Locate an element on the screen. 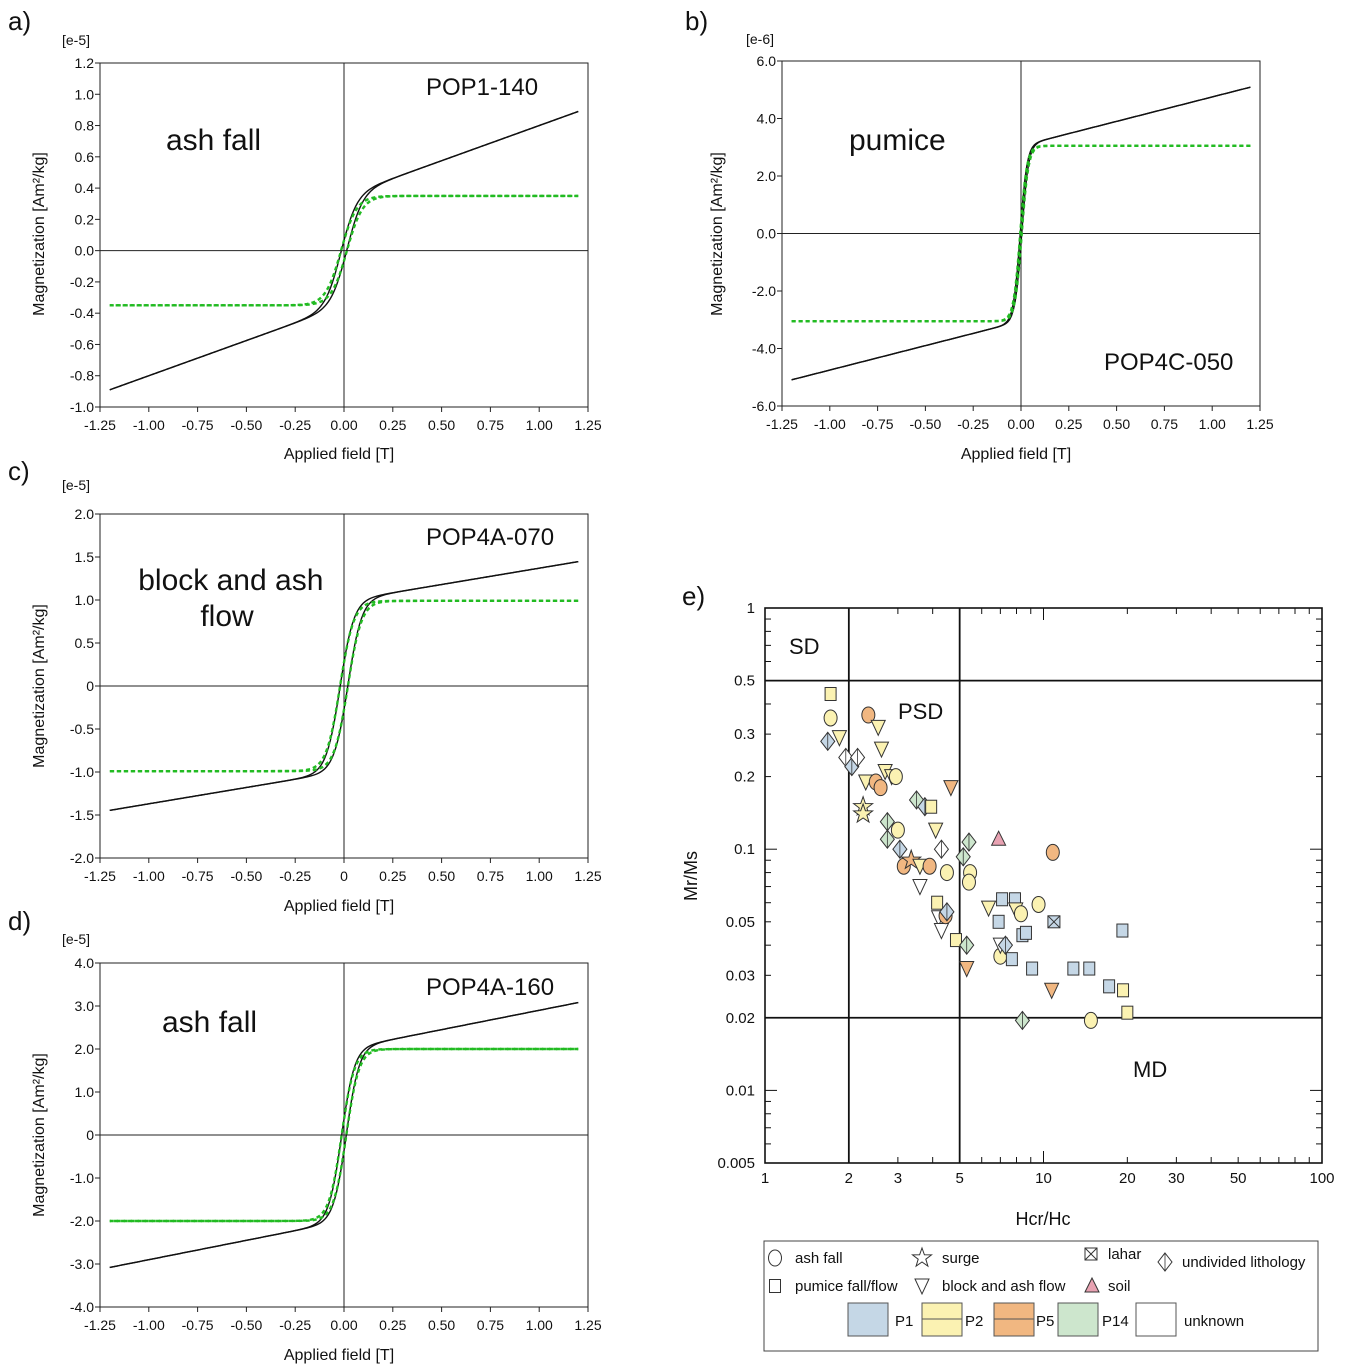 Image resolution: width=1346 pixels, height=1367 pixels. x-tick-label: 100 is located at coordinates (1321, 1178).